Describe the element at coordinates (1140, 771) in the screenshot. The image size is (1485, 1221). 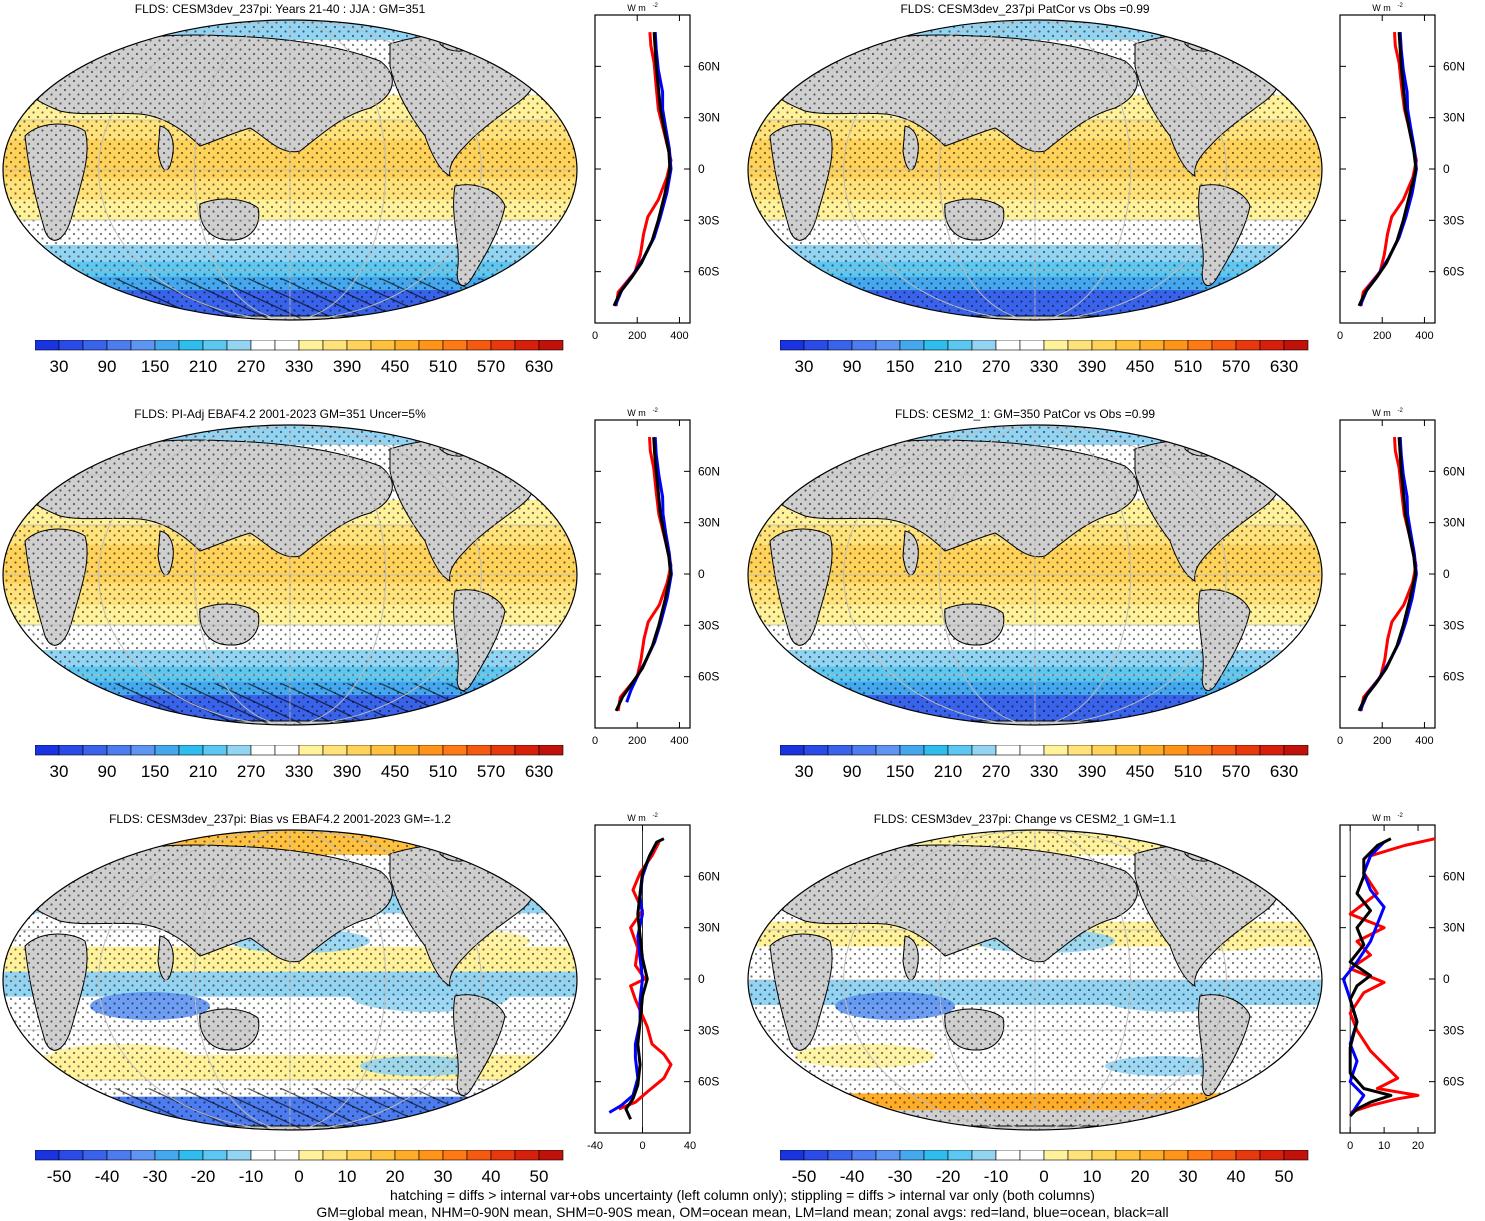
I see `colorbar-label: 450` at that location.